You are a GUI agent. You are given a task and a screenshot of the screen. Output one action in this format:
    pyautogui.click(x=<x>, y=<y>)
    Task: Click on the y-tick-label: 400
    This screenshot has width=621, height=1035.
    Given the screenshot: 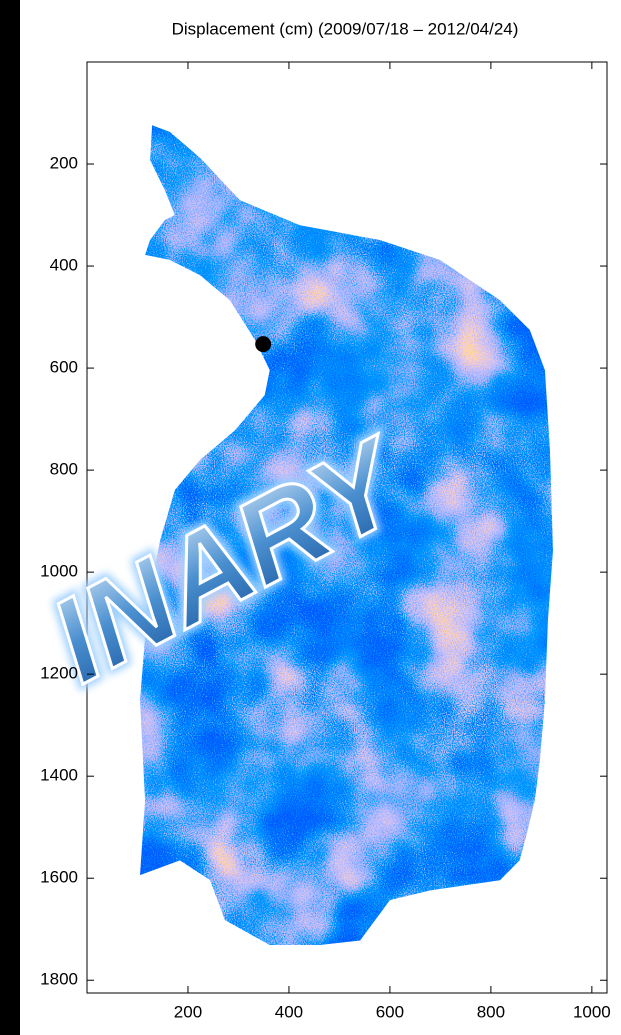 What is the action you would take?
    pyautogui.click(x=64, y=265)
    